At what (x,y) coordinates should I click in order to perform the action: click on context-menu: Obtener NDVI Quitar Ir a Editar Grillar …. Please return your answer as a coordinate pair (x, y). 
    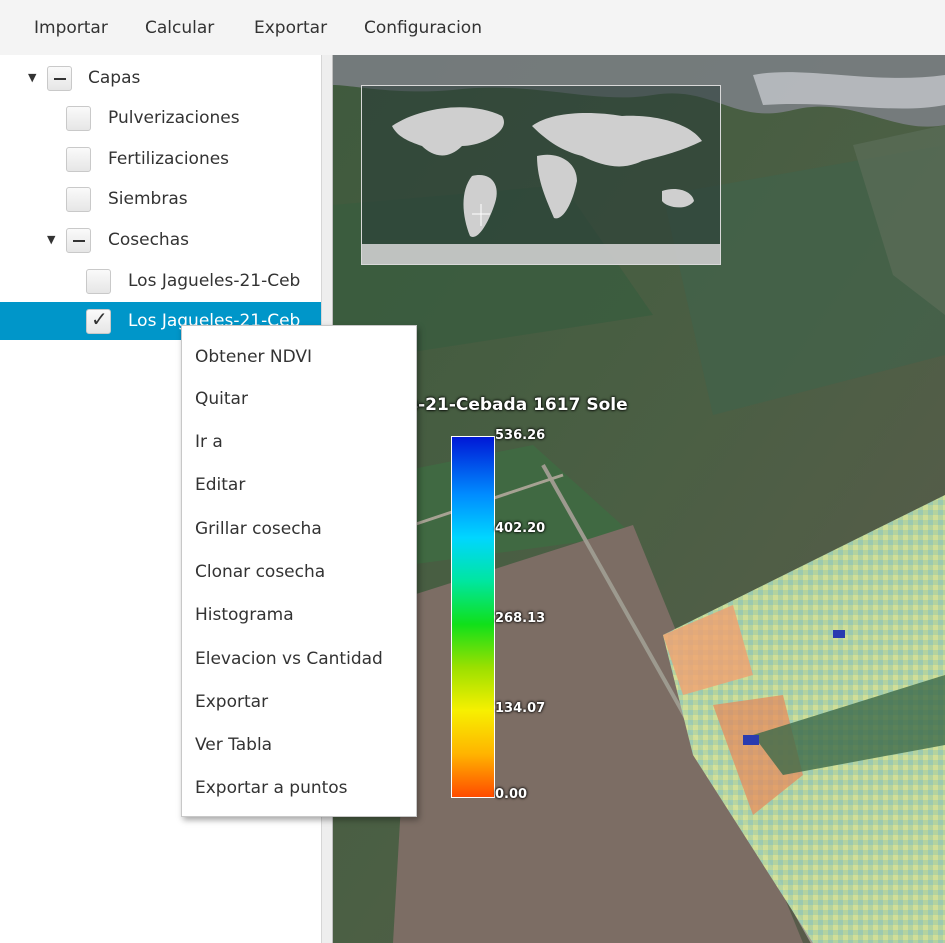
    Looking at the image, I should click on (299, 571).